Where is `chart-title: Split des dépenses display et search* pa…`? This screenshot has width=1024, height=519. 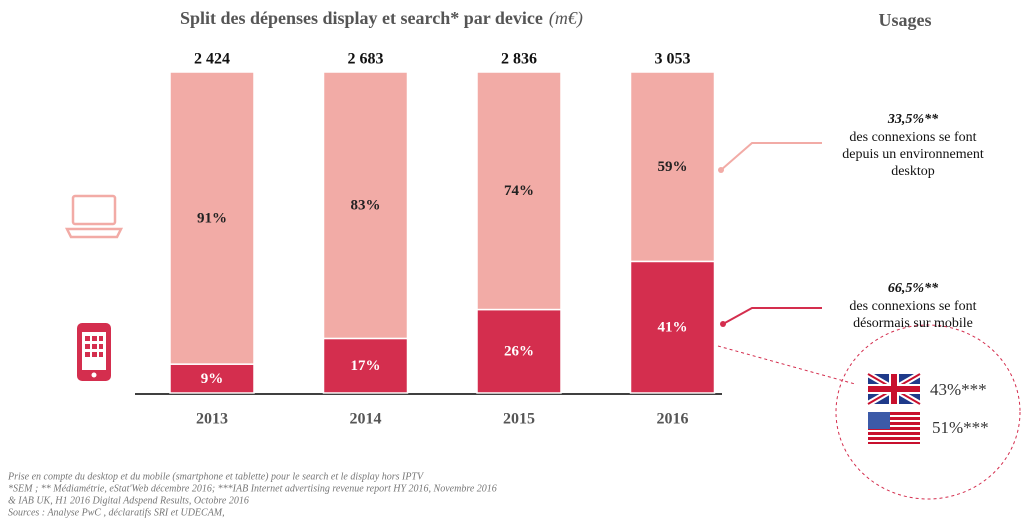
chart-title: Split des dépenses display et search* pa… is located at coordinates (381, 18).